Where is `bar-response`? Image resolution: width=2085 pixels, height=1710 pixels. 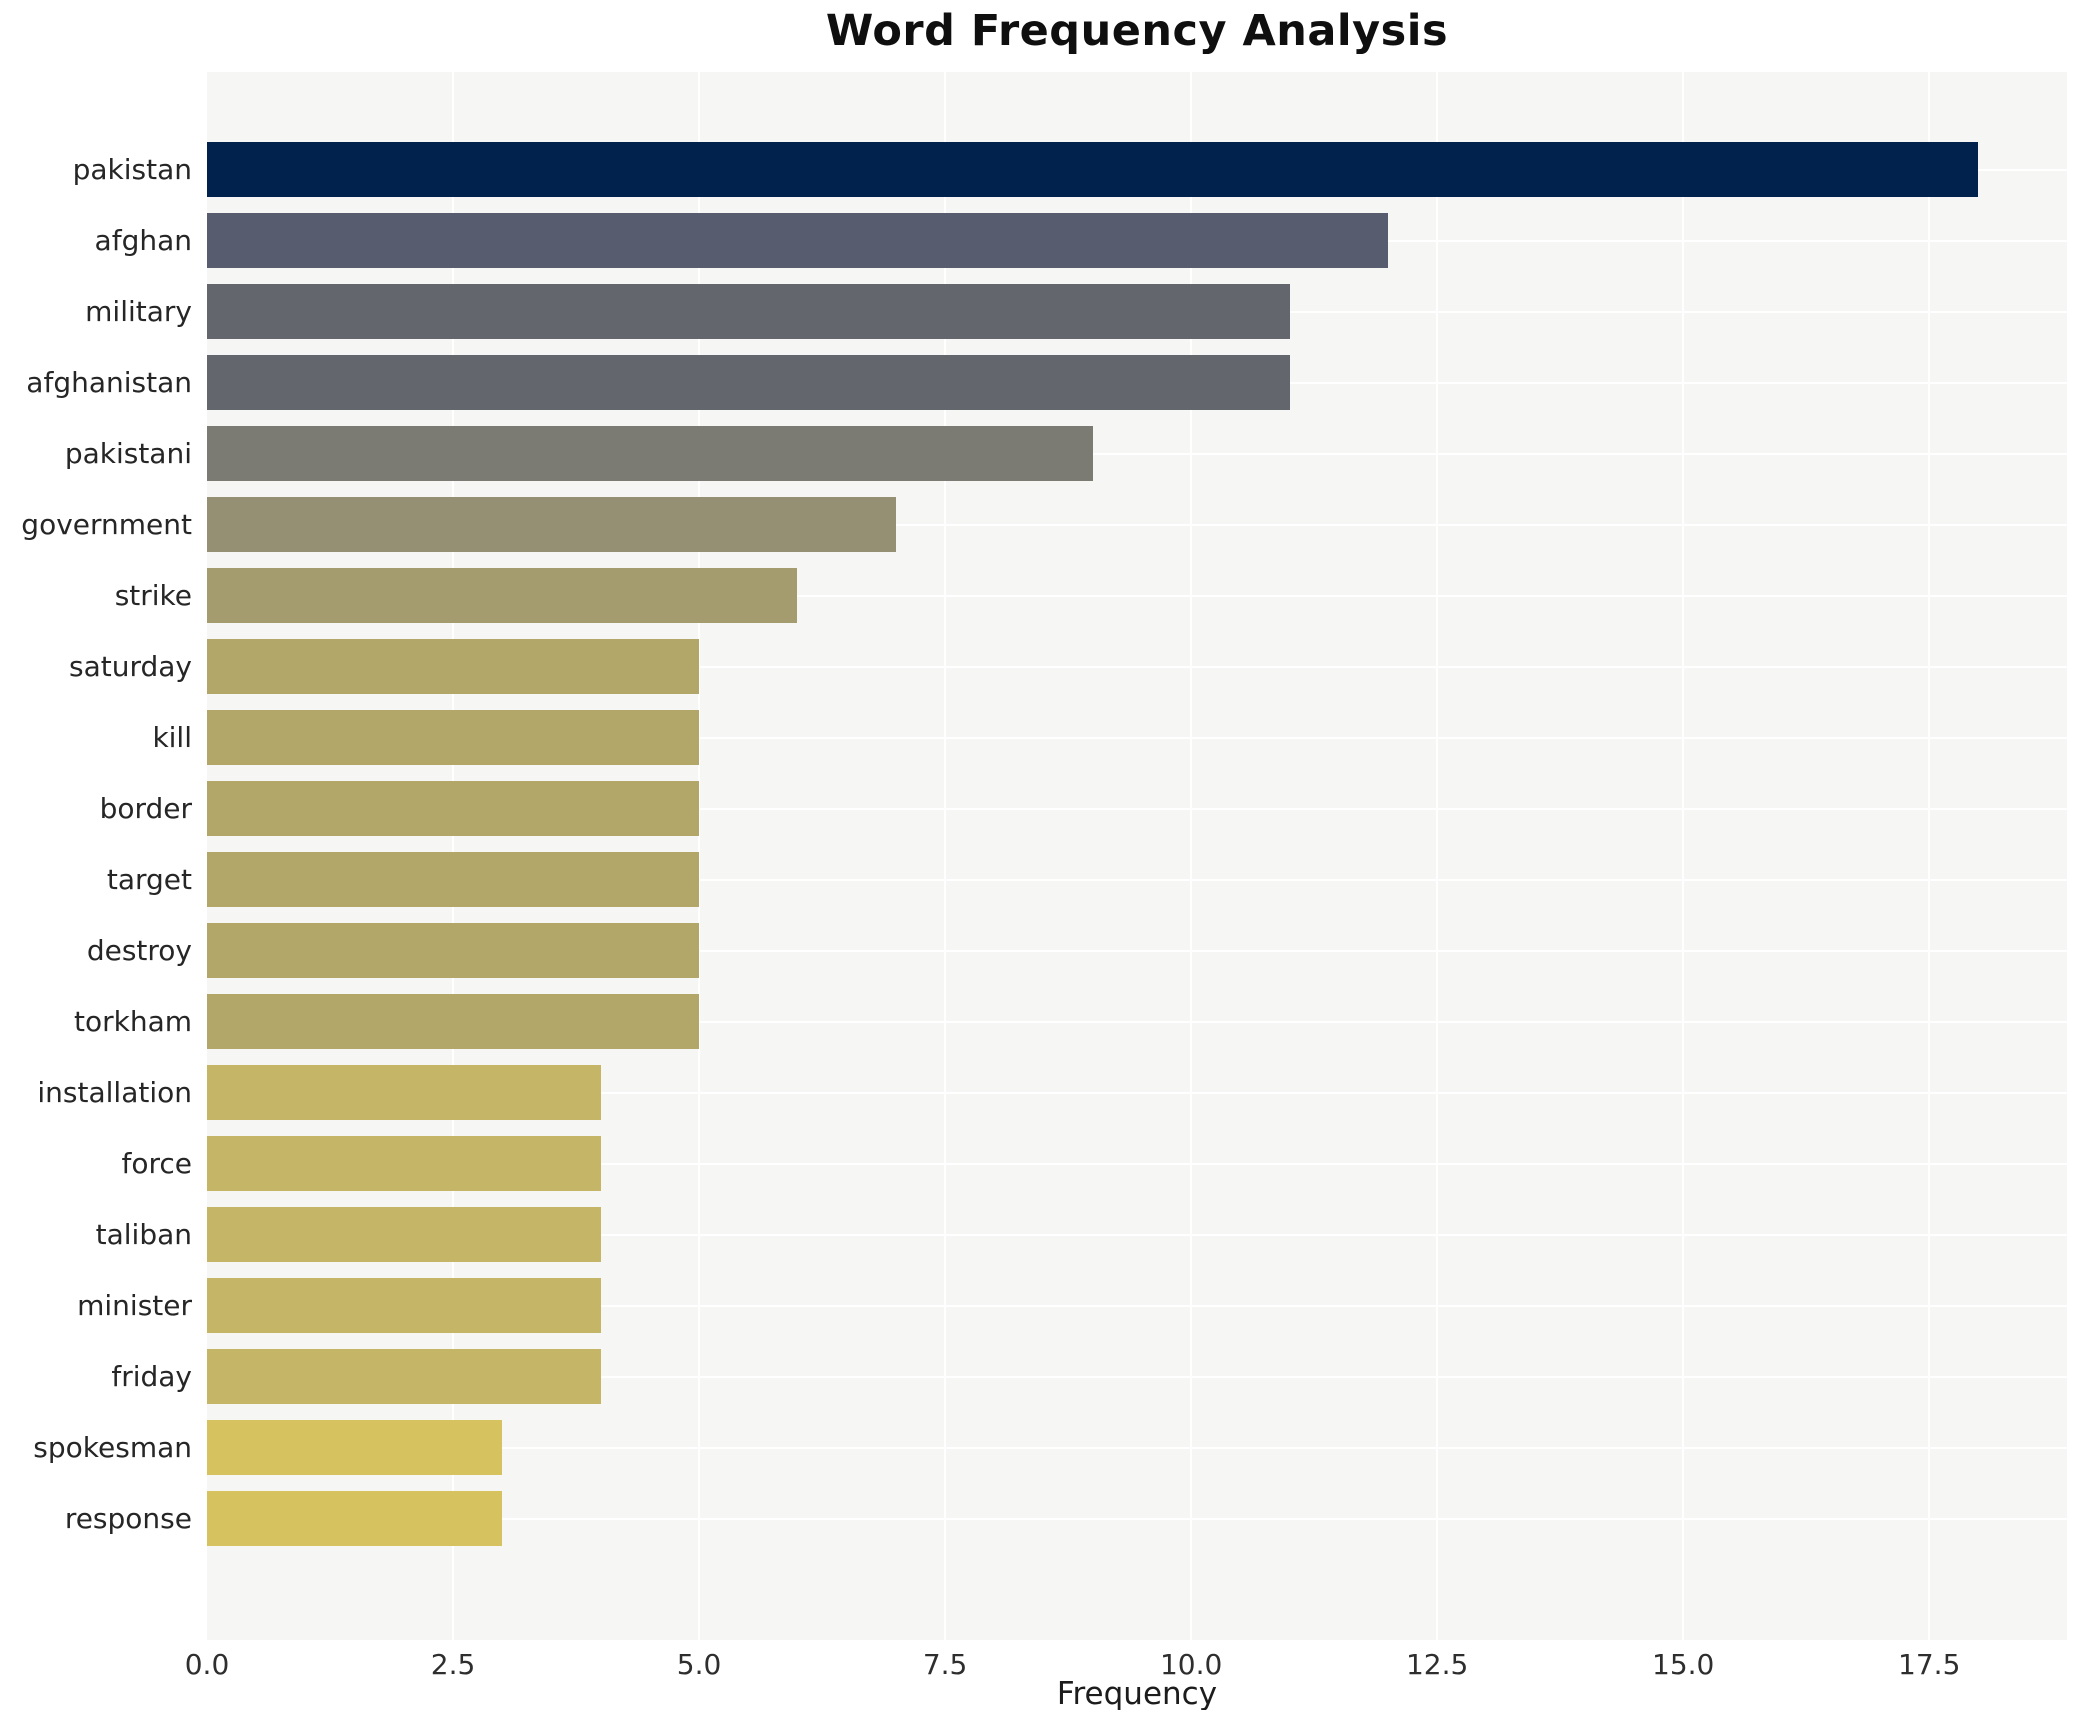 bar-response is located at coordinates (355, 1518).